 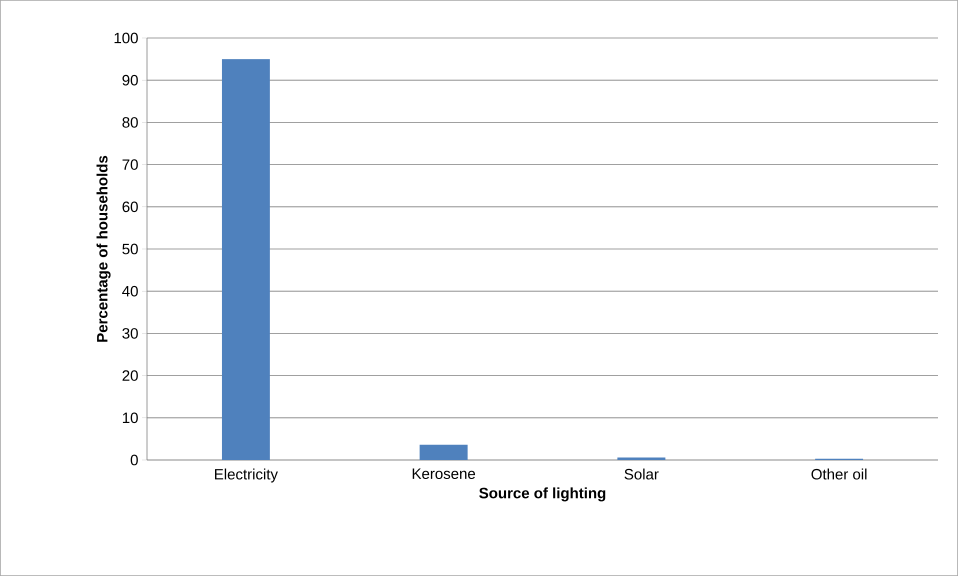 I want to click on y-tick-label: 50, so click(x=130, y=249).